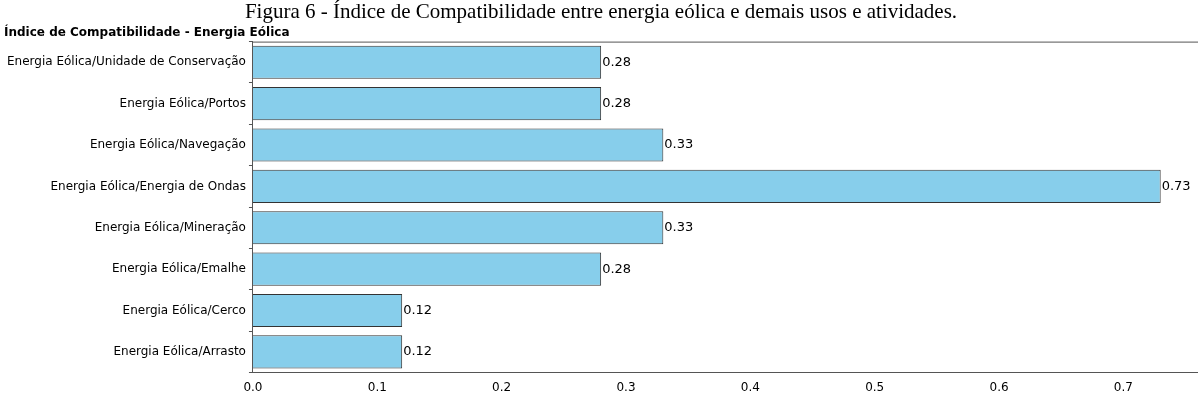  What do you see at coordinates (377, 386) in the screenshot?
I see `x-tick-label: 0.1` at bounding box center [377, 386].